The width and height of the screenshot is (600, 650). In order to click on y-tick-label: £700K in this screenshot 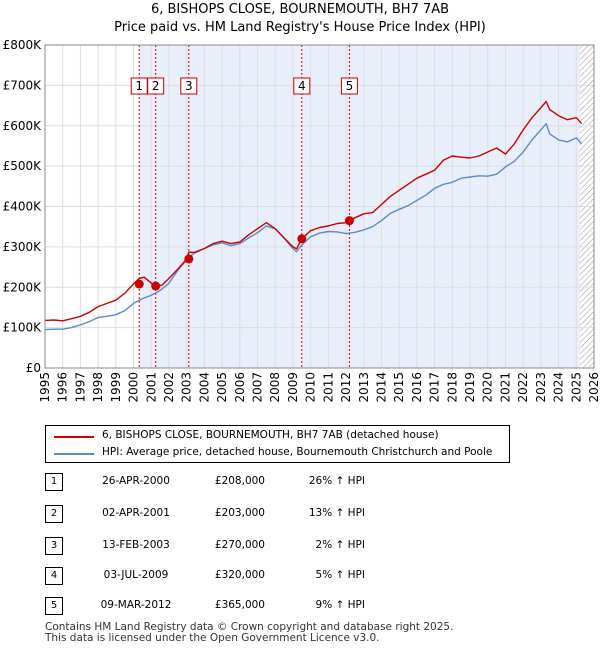, I will do `click(23, 85)`.